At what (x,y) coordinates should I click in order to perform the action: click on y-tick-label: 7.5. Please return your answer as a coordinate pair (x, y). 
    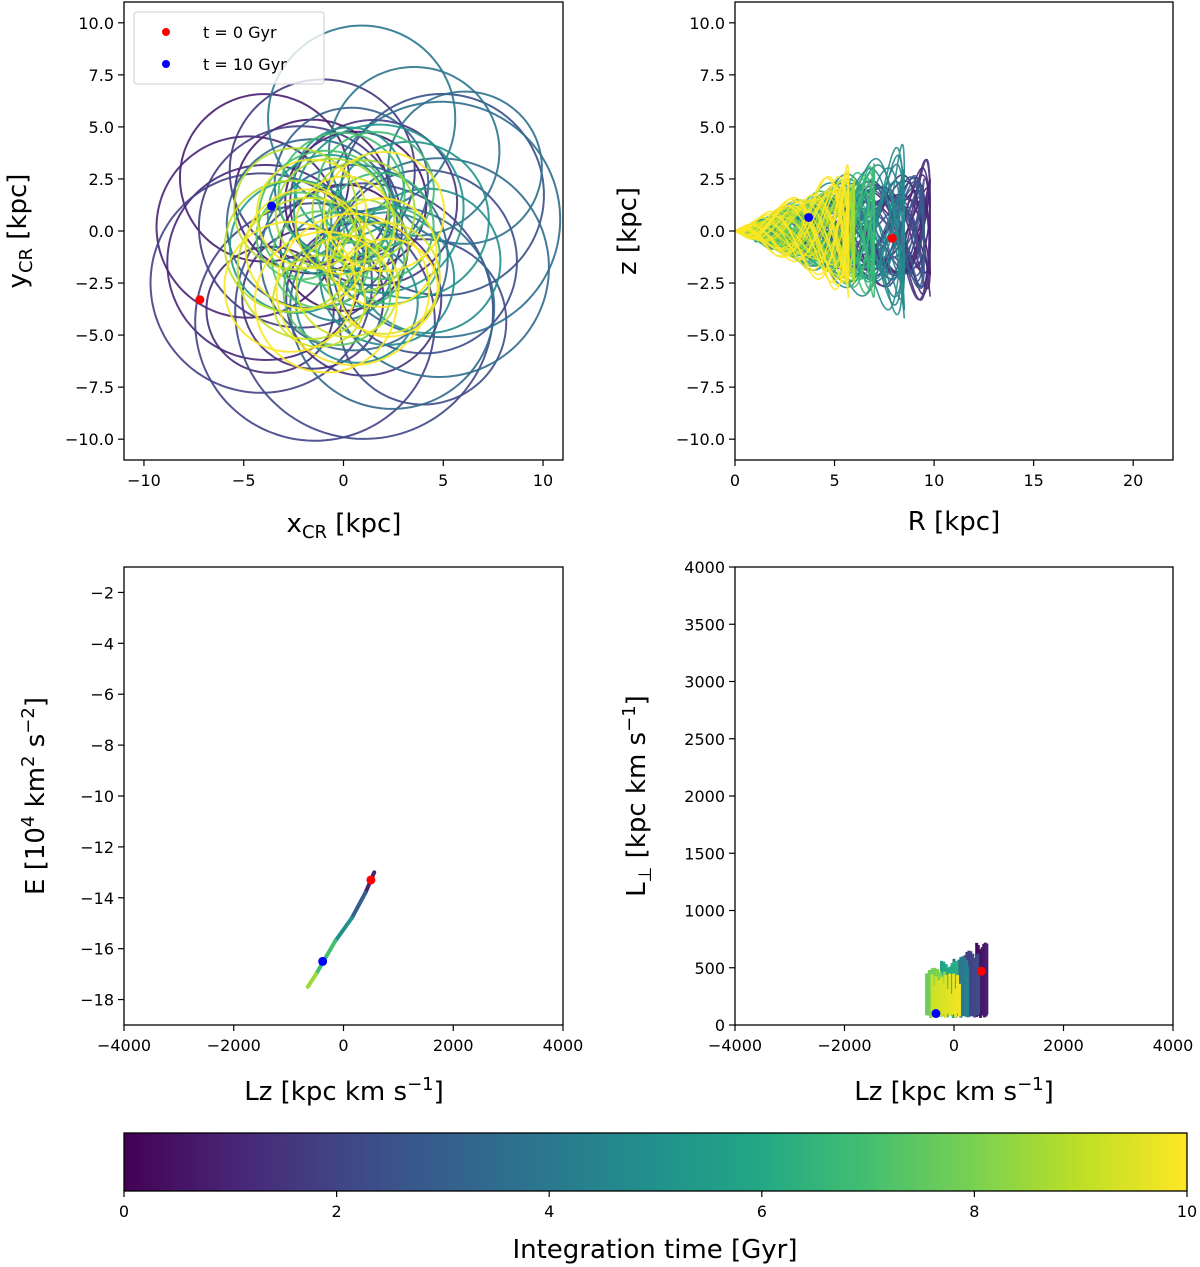
    Looking at the image, I should click on (101, 75).